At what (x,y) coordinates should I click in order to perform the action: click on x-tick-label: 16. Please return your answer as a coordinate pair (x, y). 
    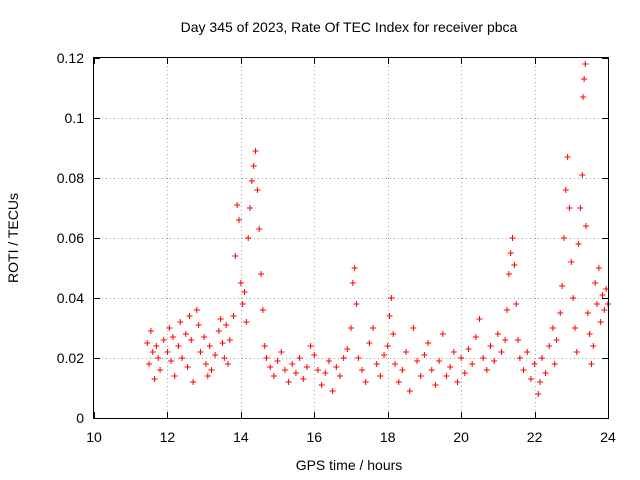
    Looking at the image, I should click on (314, 437).